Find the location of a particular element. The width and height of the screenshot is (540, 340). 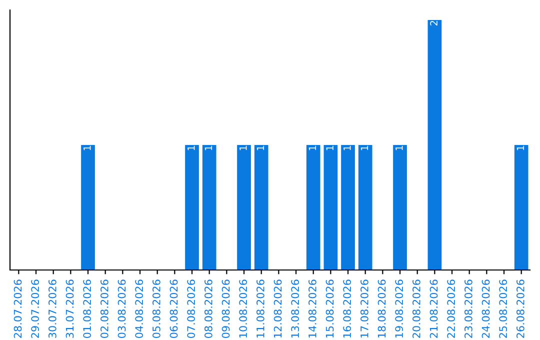

x-tick-label: 18.08.2026 is located at coordinates (382, 309).